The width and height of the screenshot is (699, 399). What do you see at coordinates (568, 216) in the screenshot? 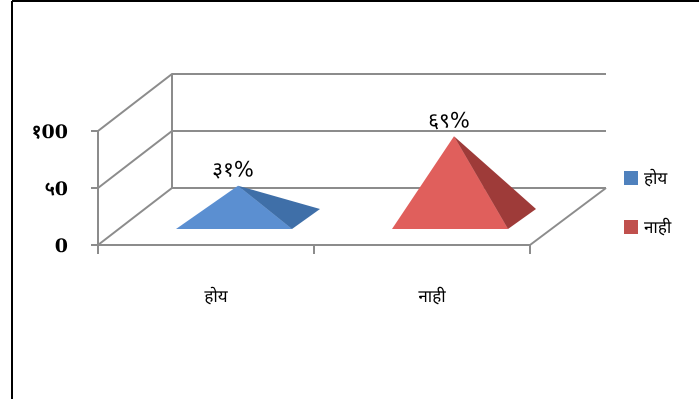
I see `floor-right-edge` at bounding box center [568, 216].